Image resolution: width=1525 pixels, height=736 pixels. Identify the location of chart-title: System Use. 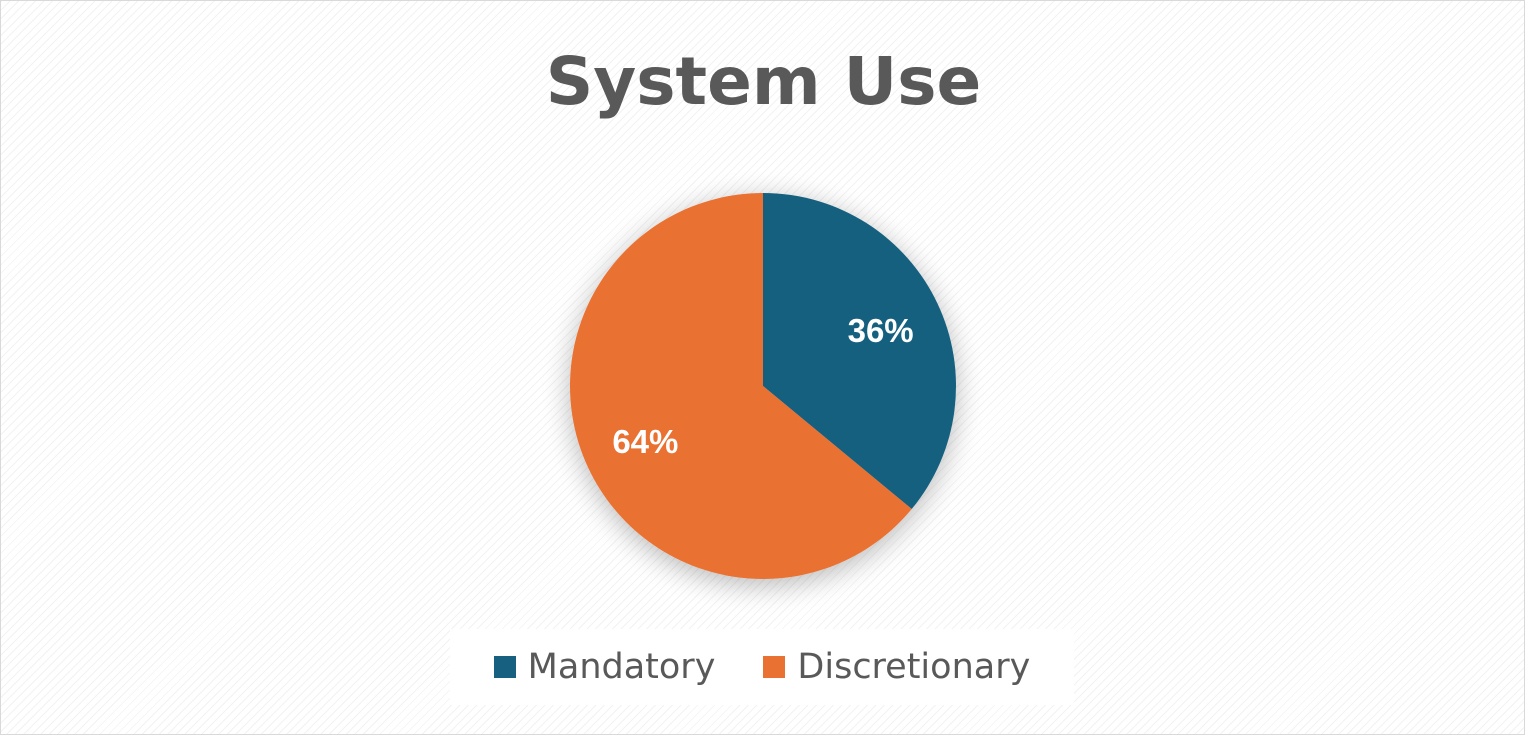
(763, 81).